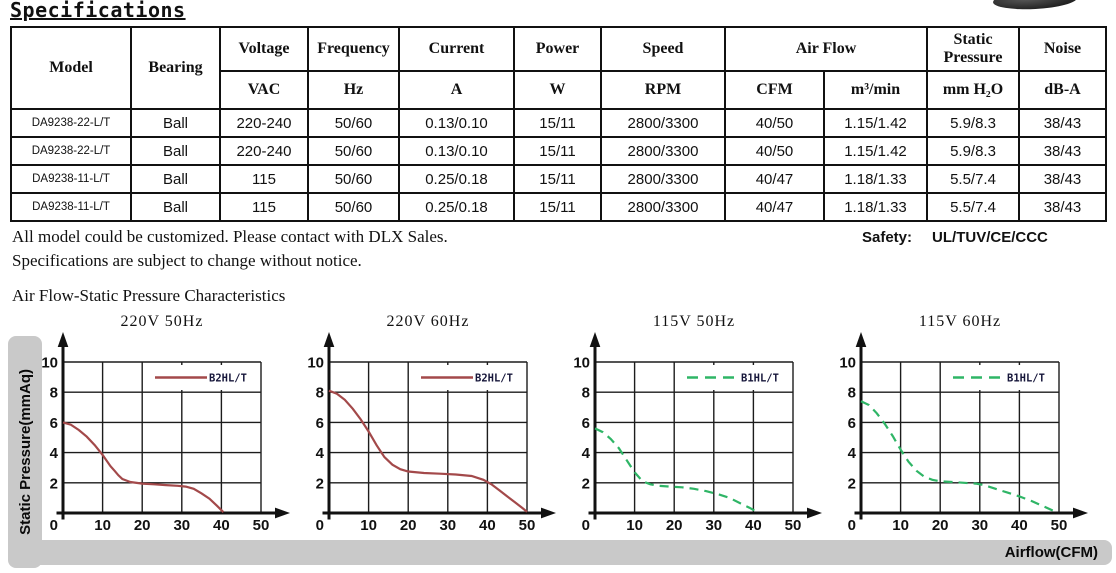 This screenshot has width=1116, height=573. Describe the element at coordinates (973, 90) in the screenshot. I see `unit-mmh2o: mm H₂O` at that location.